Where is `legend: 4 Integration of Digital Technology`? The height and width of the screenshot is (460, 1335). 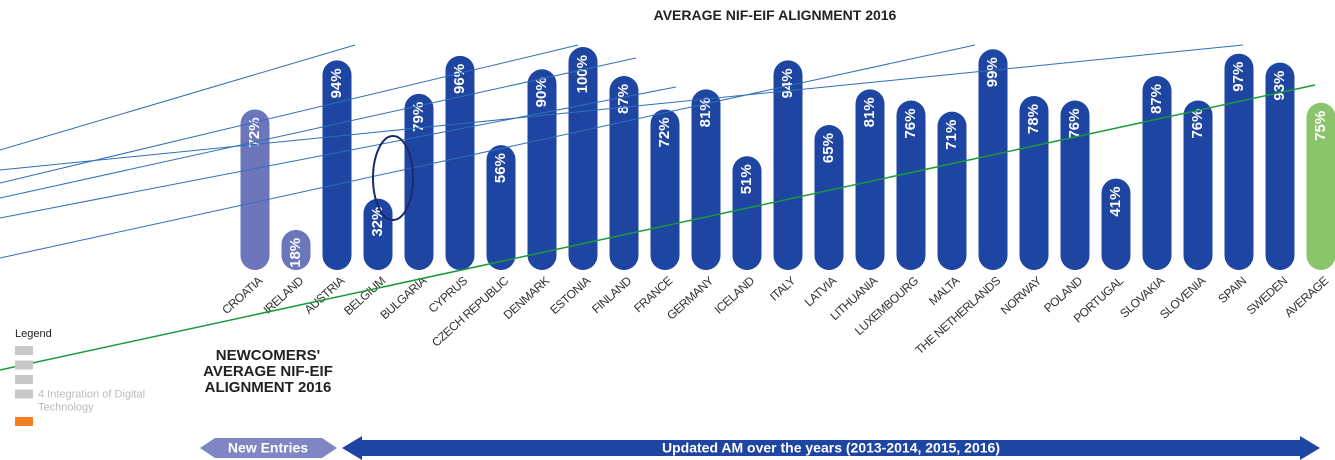 legend: 4 Integration of Digital Technology is located at coordinates (80, 386).